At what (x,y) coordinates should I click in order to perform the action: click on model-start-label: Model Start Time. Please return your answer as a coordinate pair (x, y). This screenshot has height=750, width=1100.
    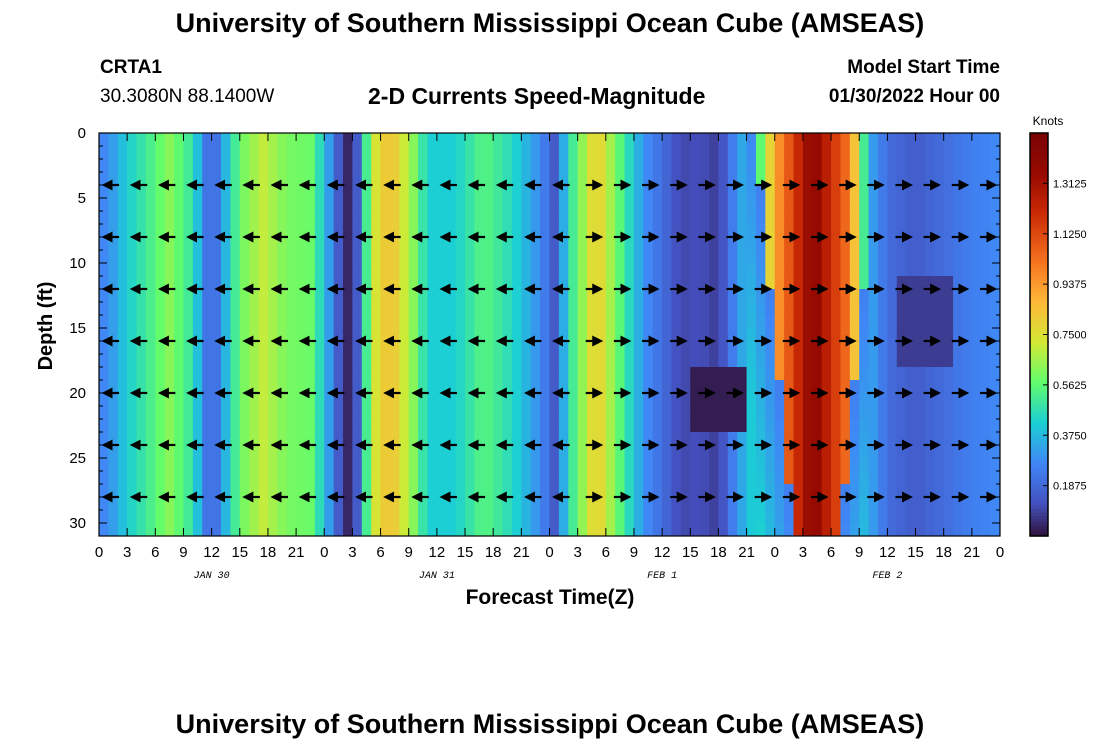
    Looking at the image, I should click on (923, 67).